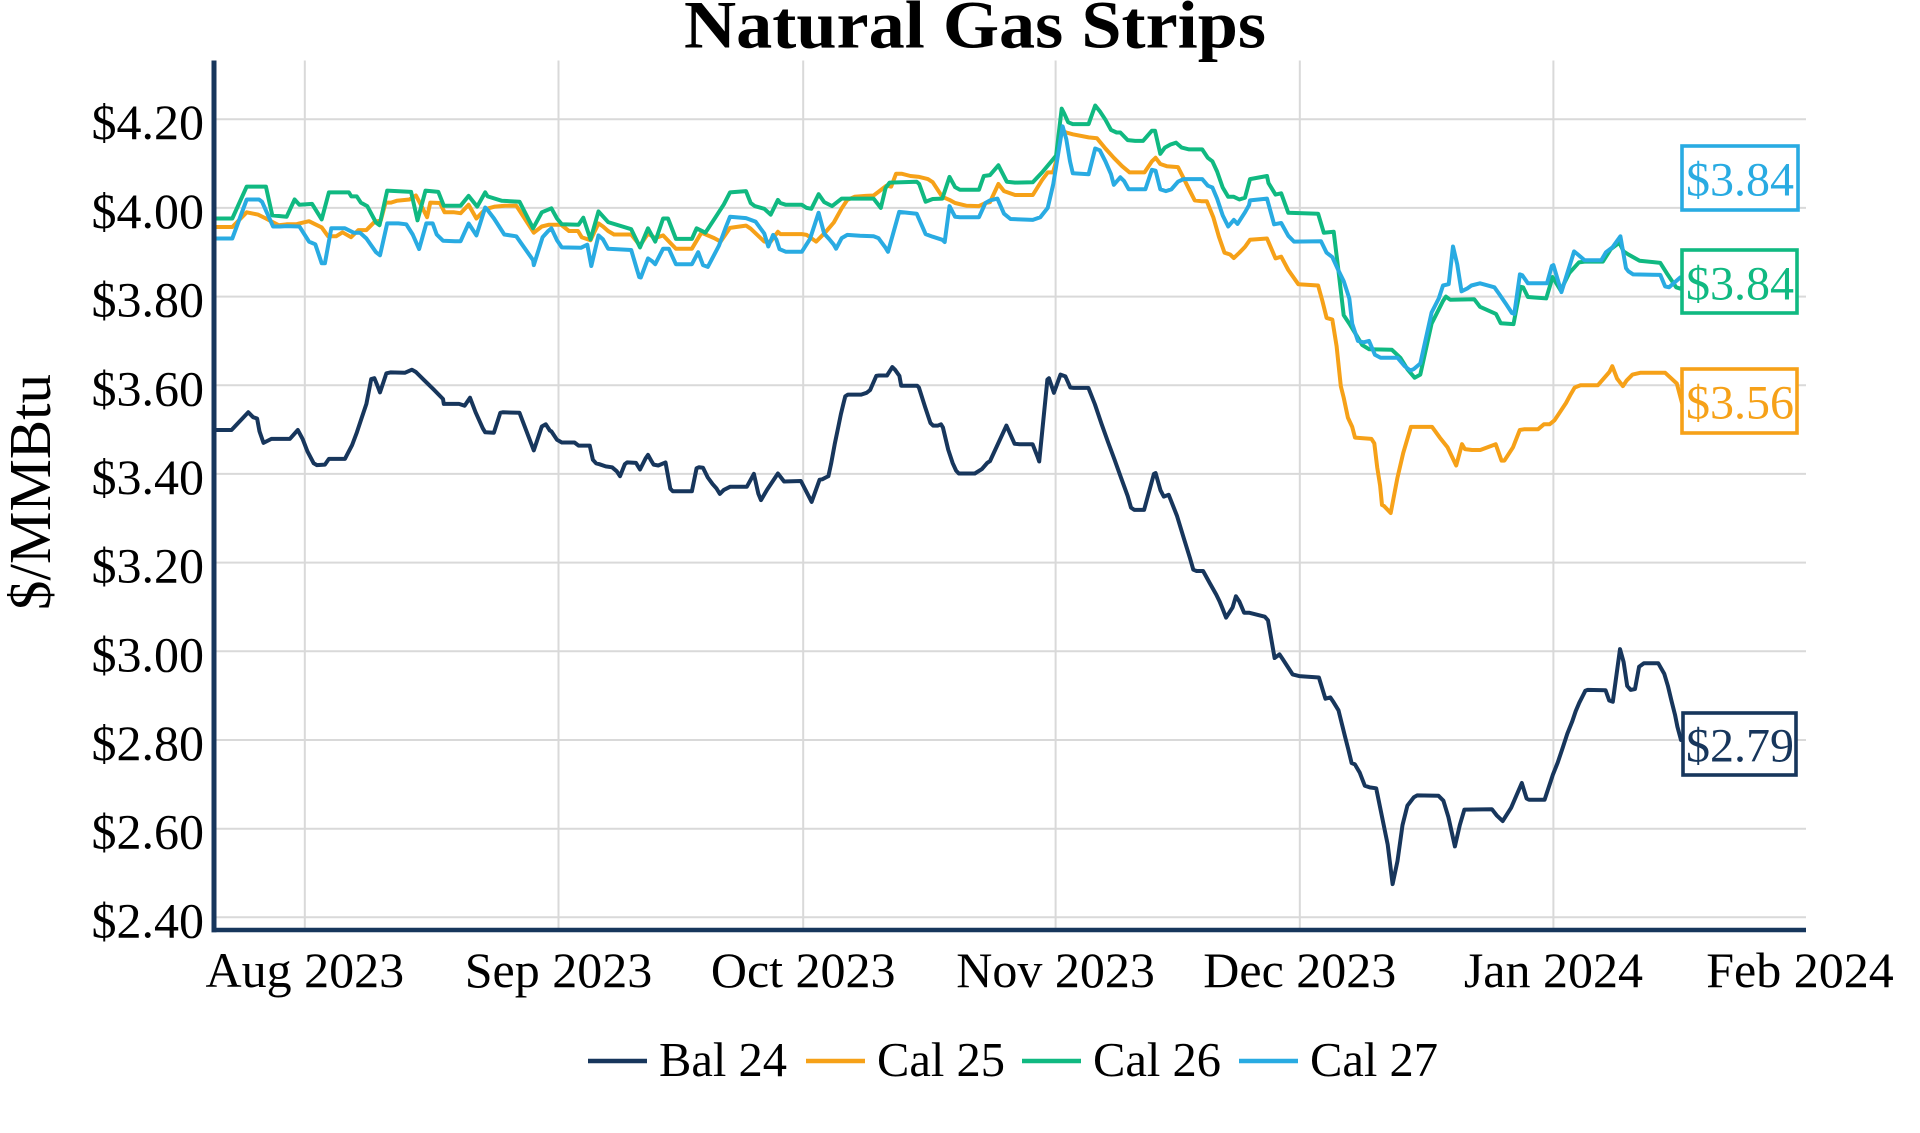 This screenshot has width=1920, height=1133. Describe the element at coordinates (148, 832) in the screenshot. I see `svg-text: $2.60` at that location.